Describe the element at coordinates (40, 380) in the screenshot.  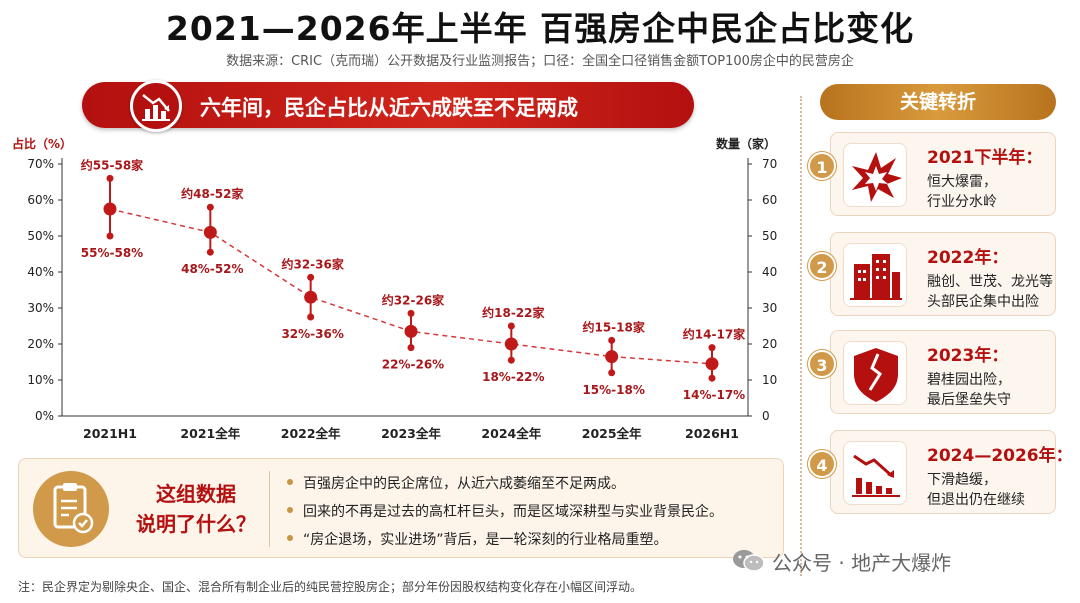
I see `y-tick-label-left: 10%` at that location.